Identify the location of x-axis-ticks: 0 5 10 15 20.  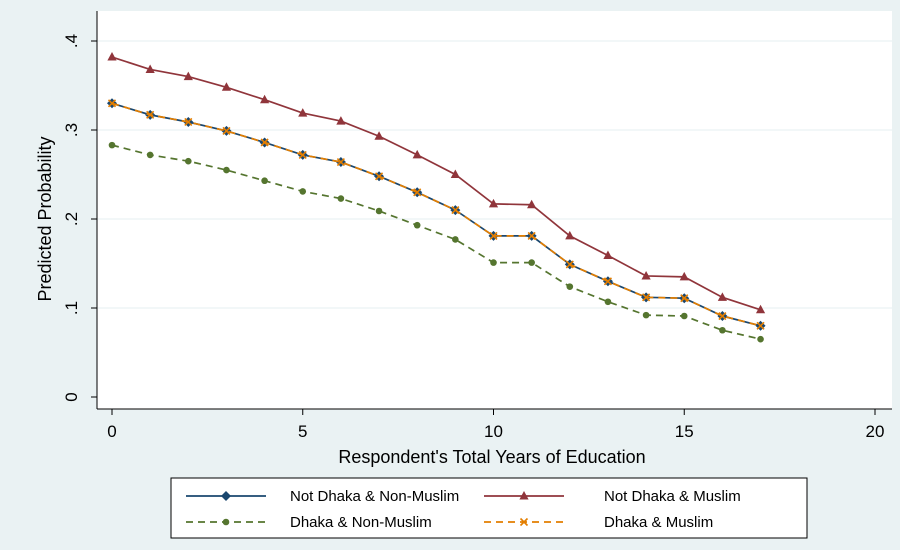
(495, 425).